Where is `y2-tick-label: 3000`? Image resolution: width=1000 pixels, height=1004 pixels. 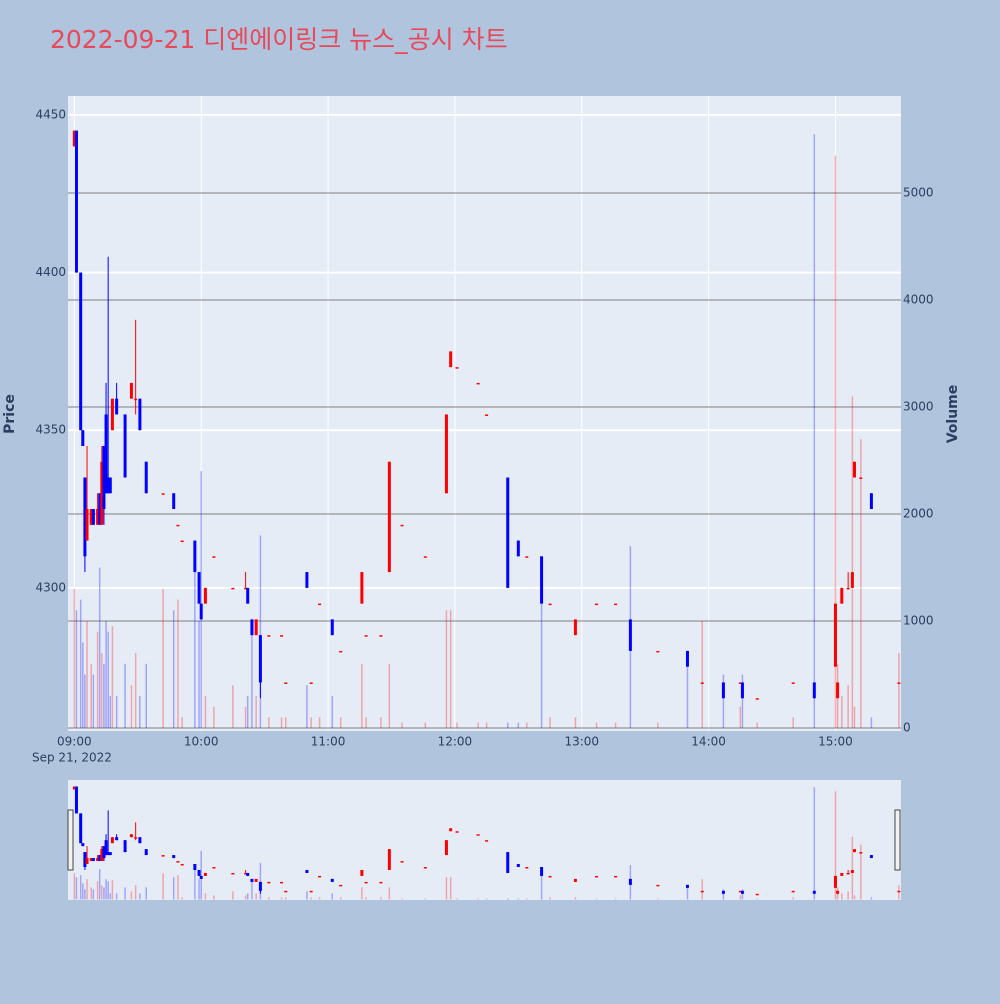
y2-tick-label: 3000 is located at coordinates (918, 407).